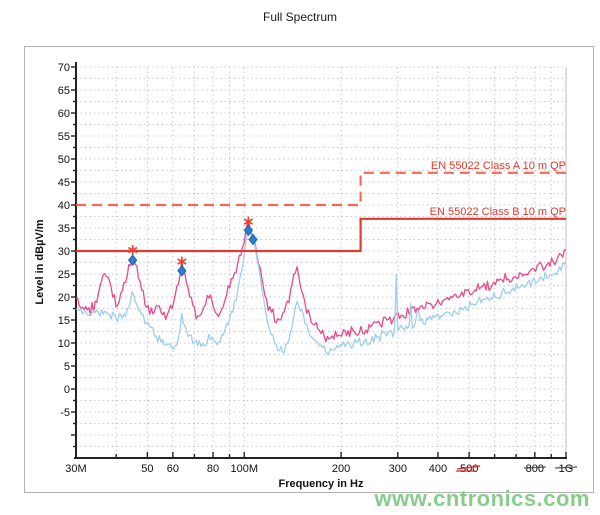 The height and width of the screenshot is (515, 600). What do you see at coordinates (566, 469) in the screenshot?
I see `svg-text: 1G` at bounding box center [566, 469].